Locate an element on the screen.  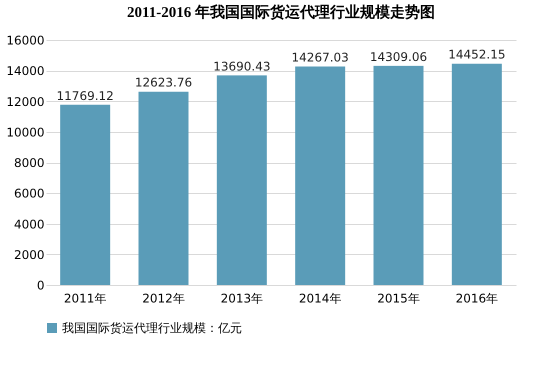
y-tick-label: 8000 is located at coordinates (29, 163).